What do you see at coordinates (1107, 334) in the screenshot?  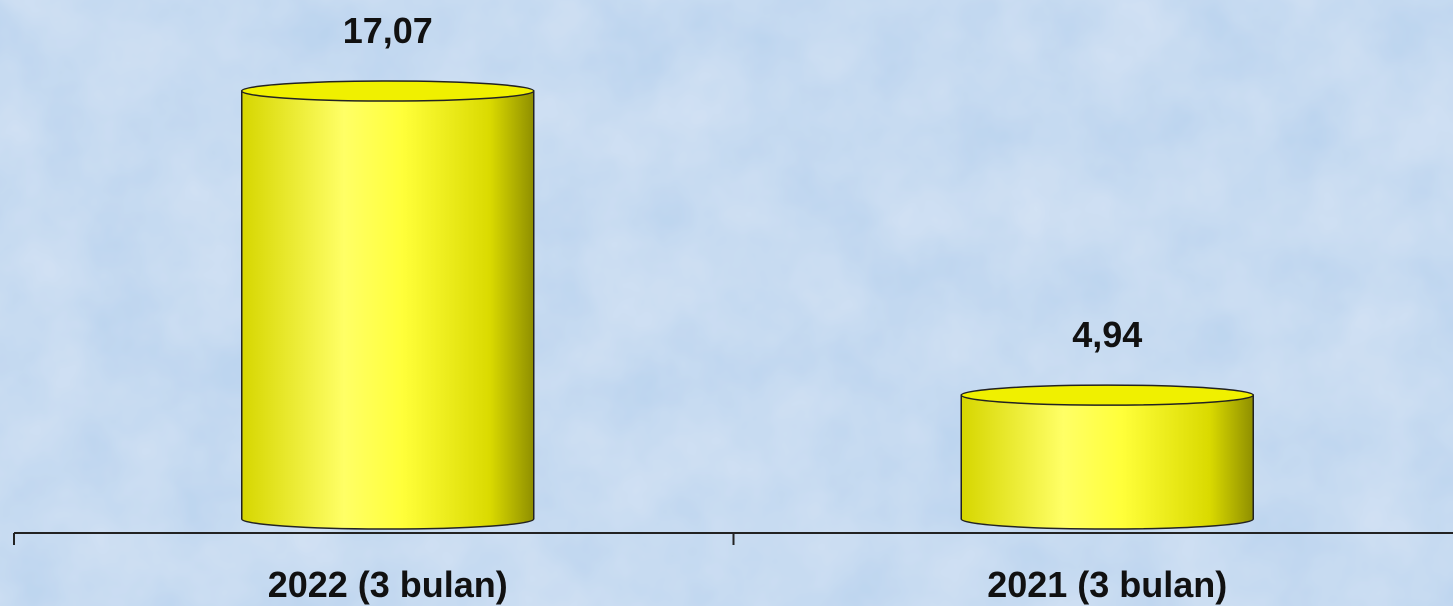 I see `data-label: 4,94` at bounding box center [1107, 334].